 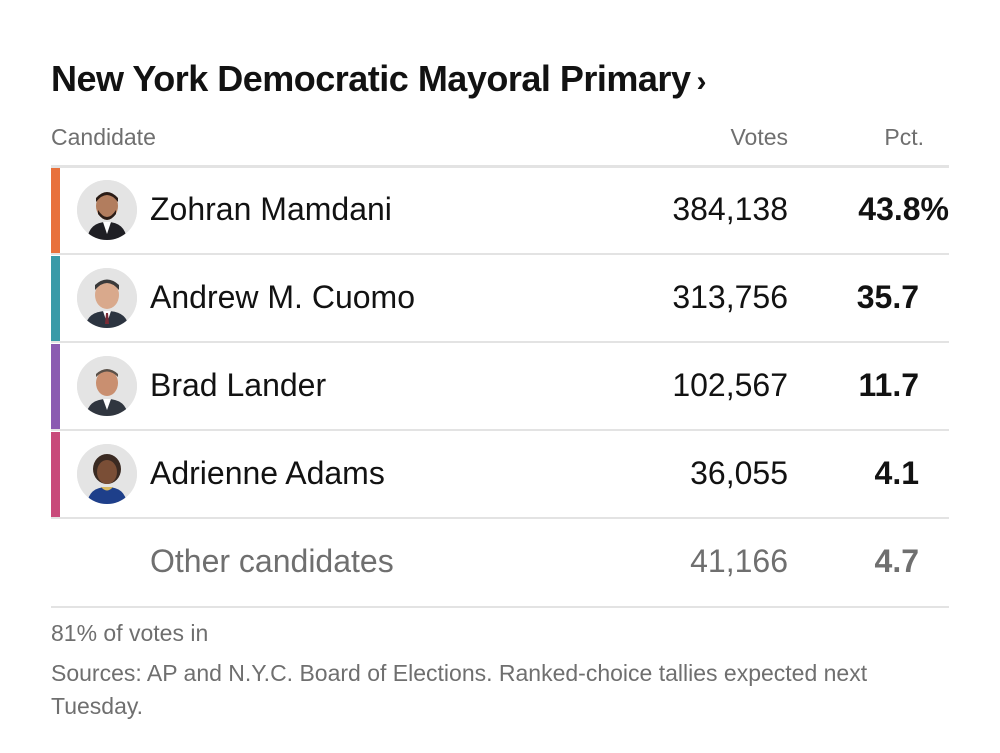 I want to click on candidate-pct: 4.7, so click(x=896, y=561).